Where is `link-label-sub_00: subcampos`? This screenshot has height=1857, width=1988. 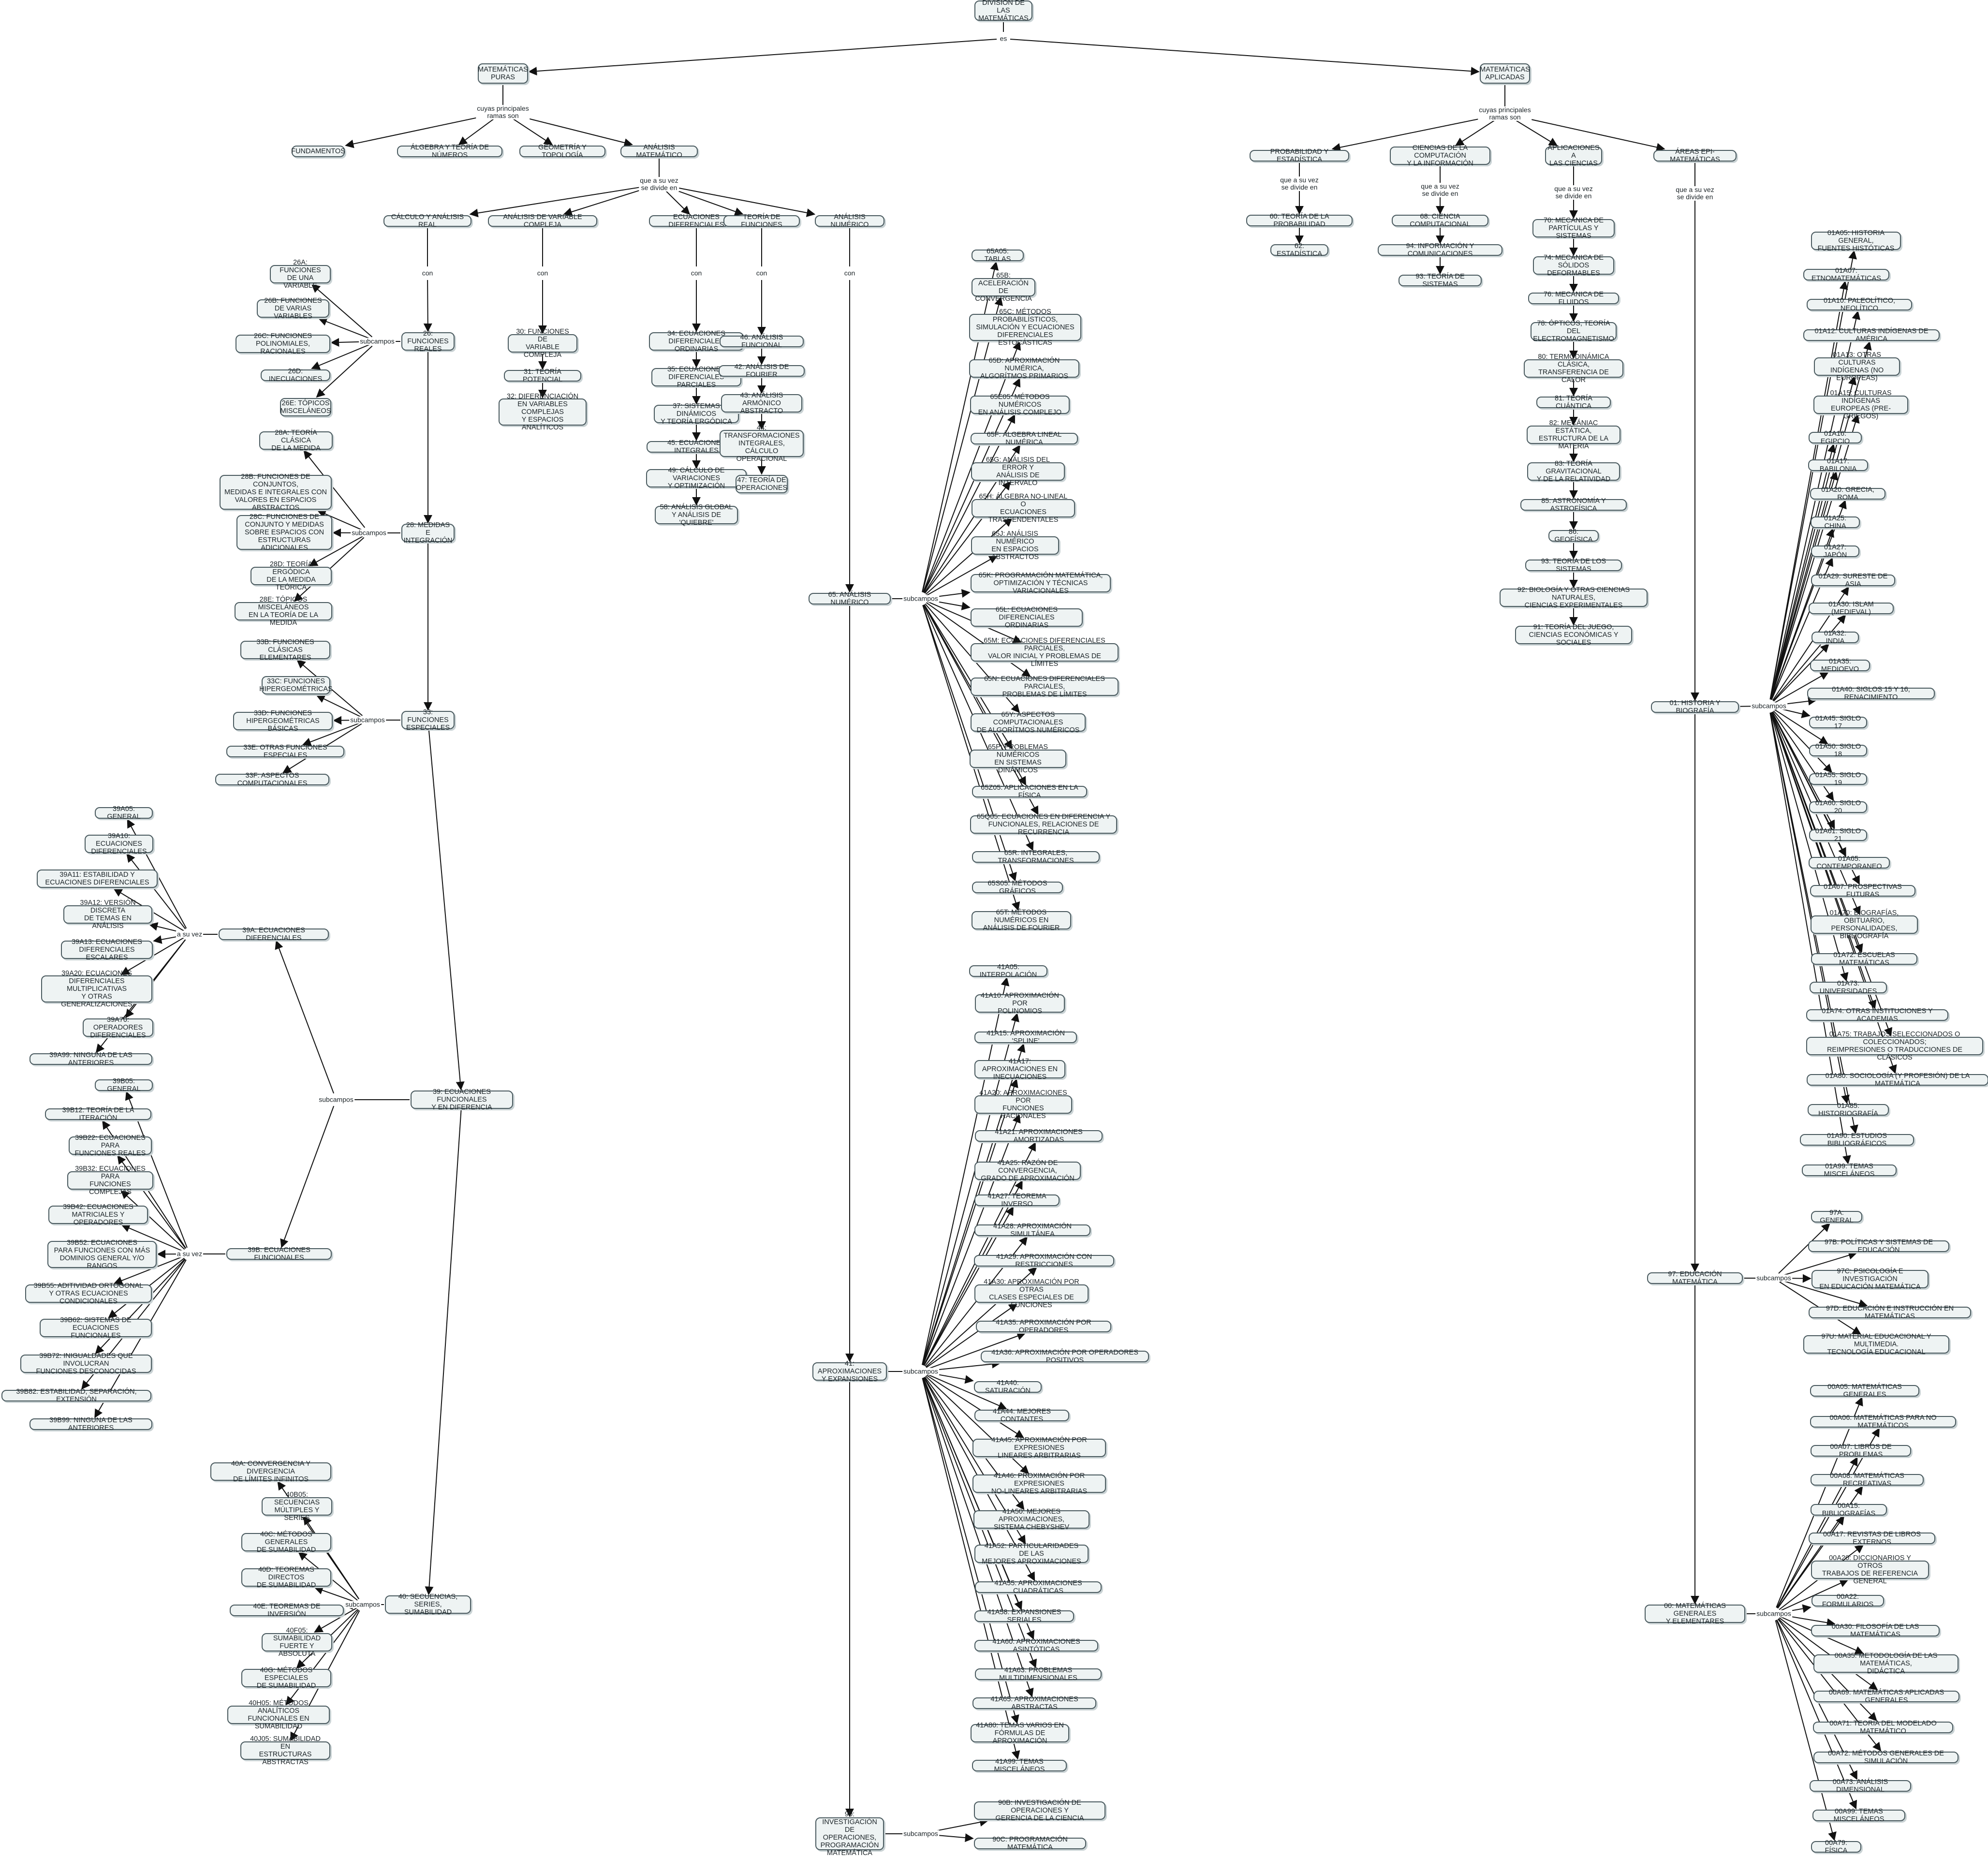 link-label-sub_00: subcampos is located at coordinates (1773, 1614).